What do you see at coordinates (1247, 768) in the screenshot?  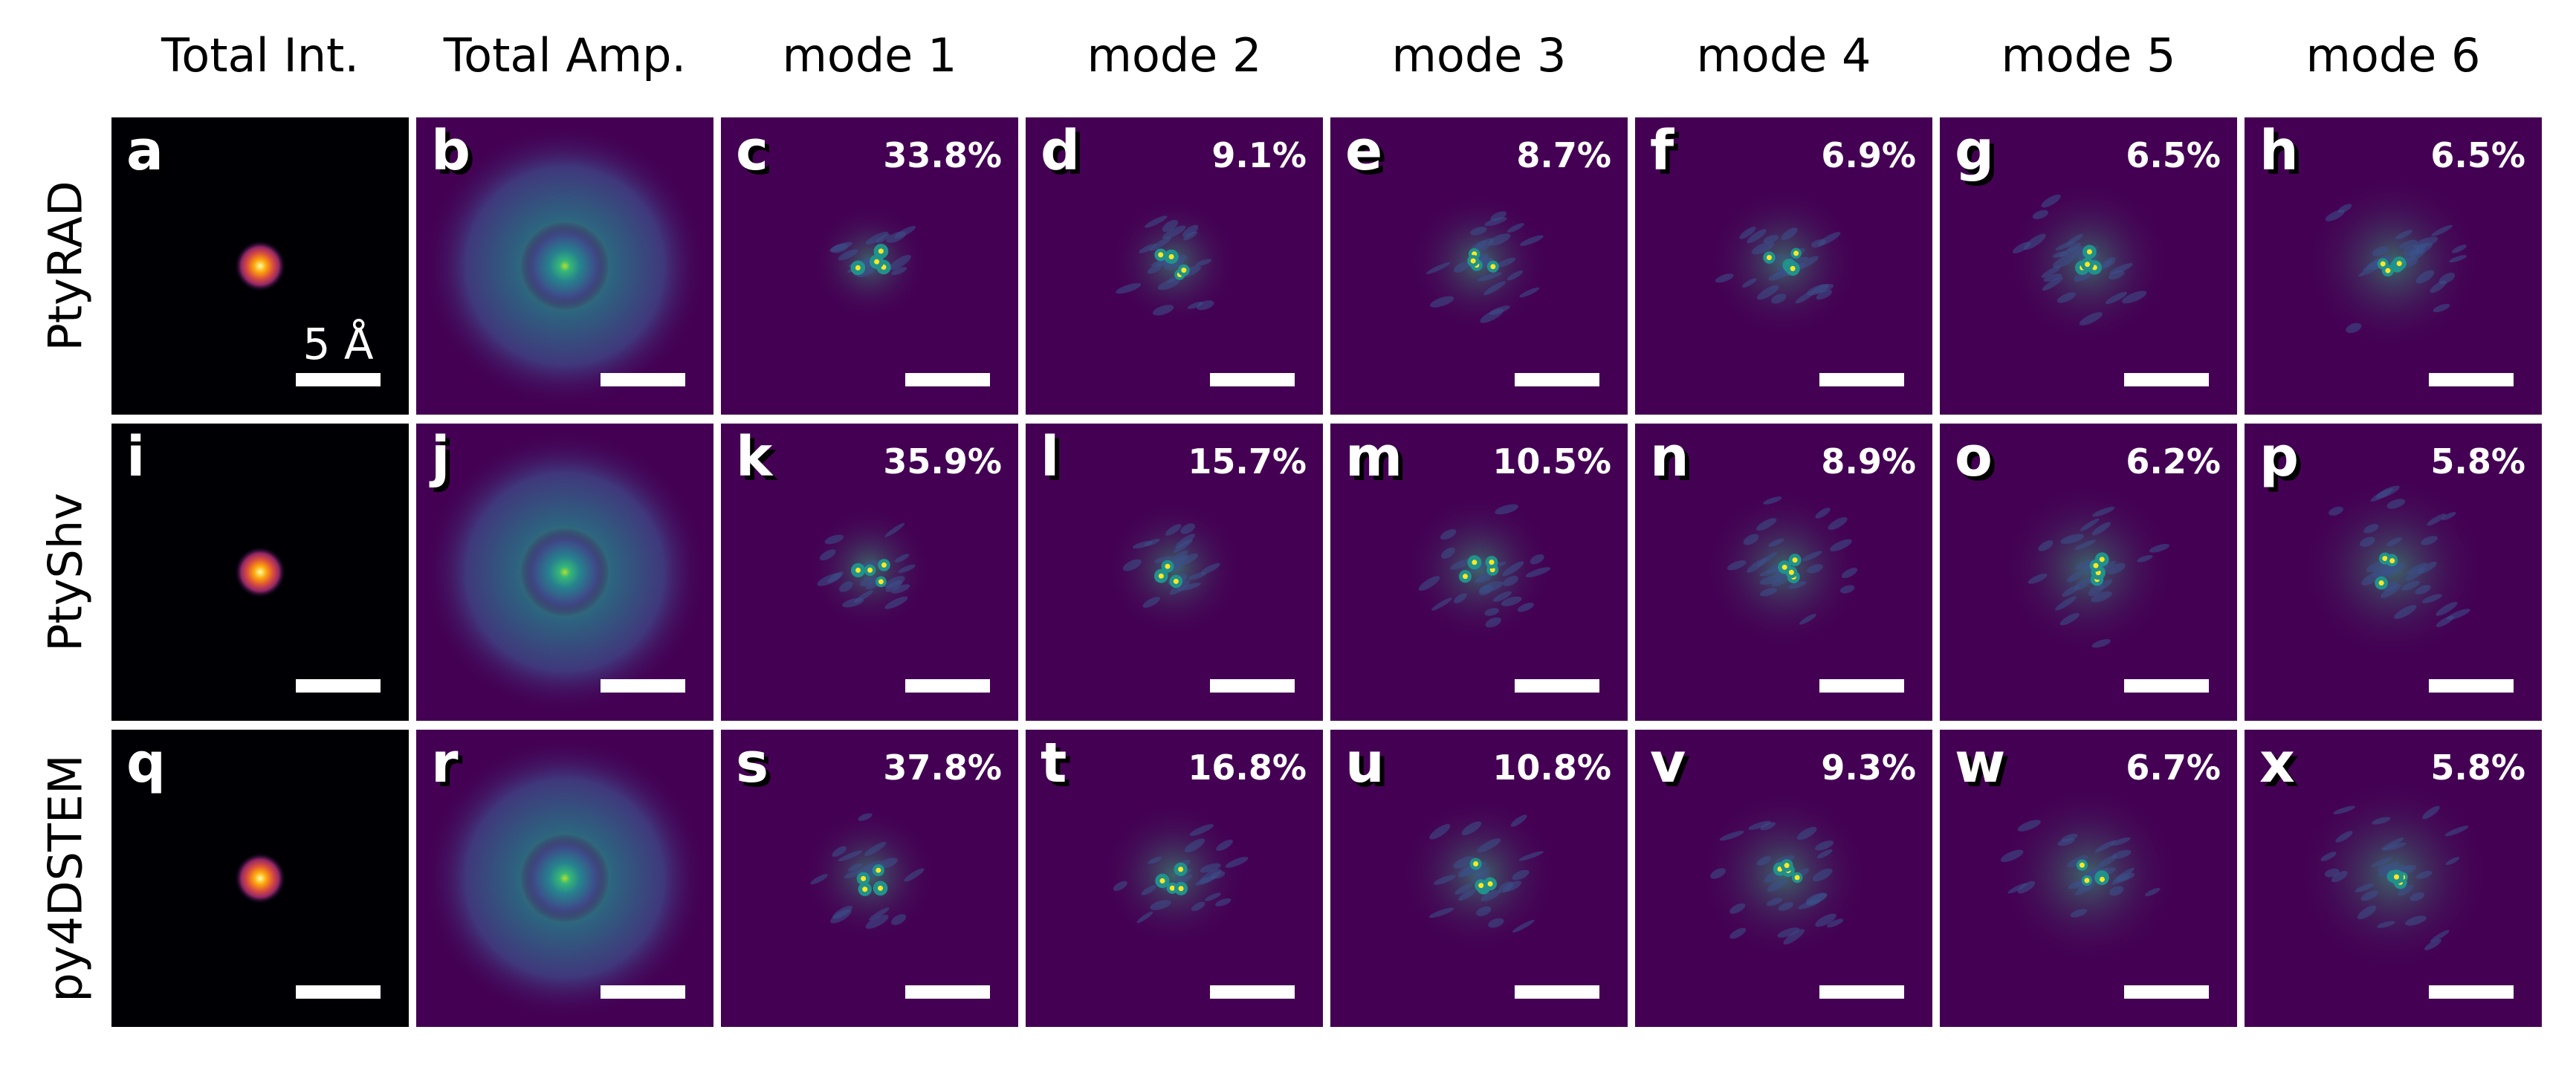 I see `mode-weight-percent: 16.8%` at bounding box center [1247, 768].